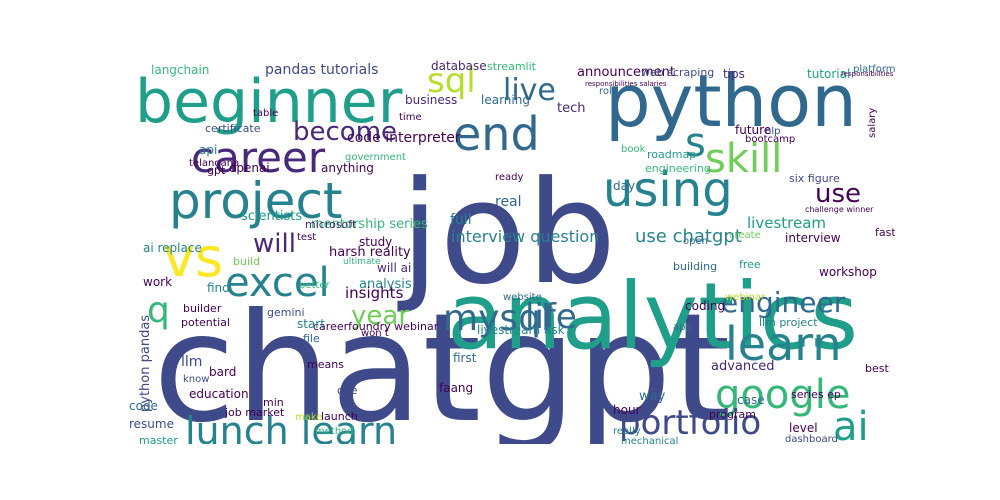 The image size is (1000, 500). I want to click on word-learn: learn, so click(783, 344).